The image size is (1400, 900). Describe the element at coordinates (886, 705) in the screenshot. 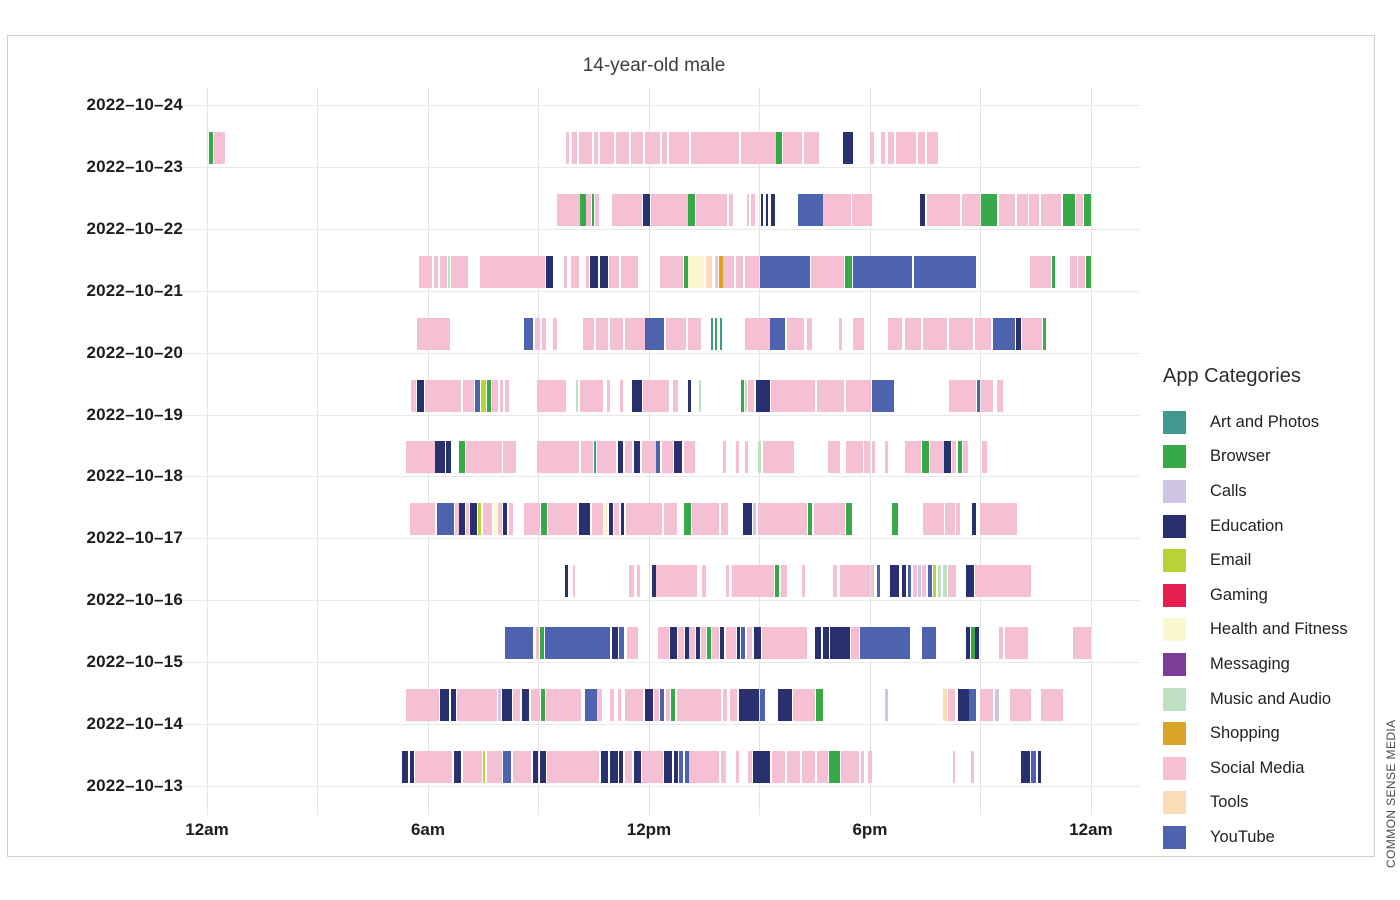

I see `usage-segment-calls` at that location.